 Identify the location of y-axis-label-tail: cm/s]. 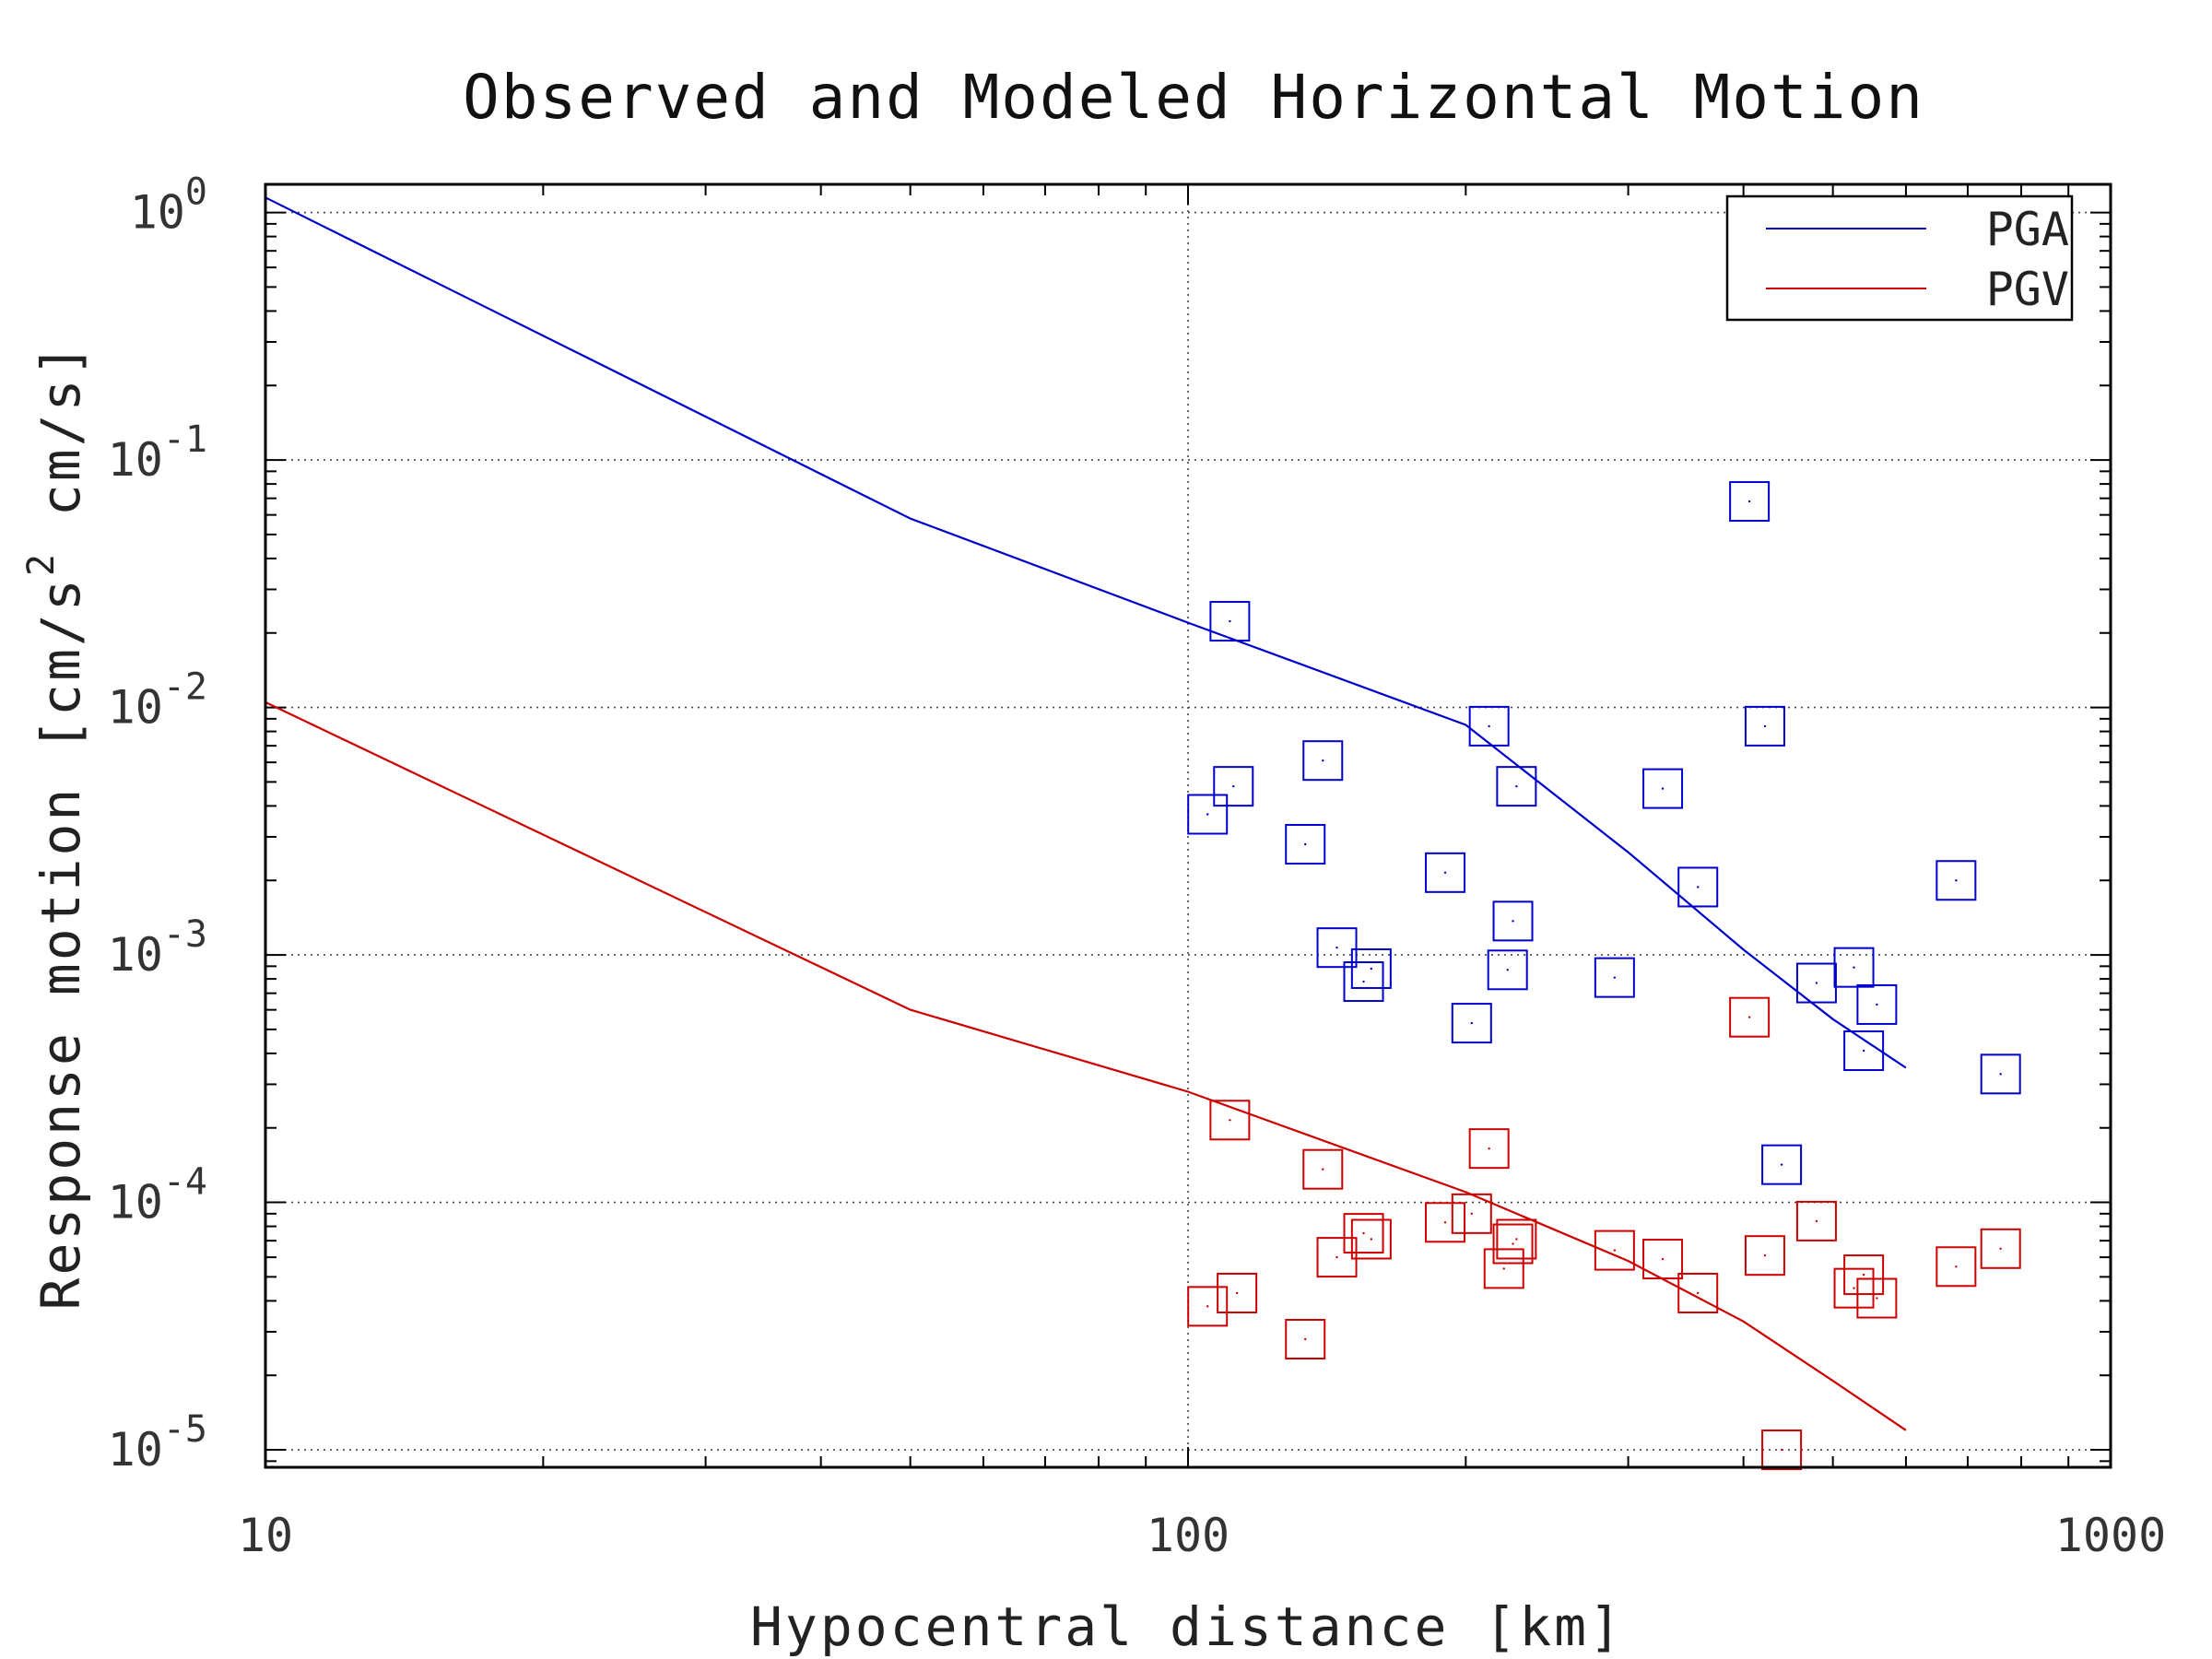
(60, 447).